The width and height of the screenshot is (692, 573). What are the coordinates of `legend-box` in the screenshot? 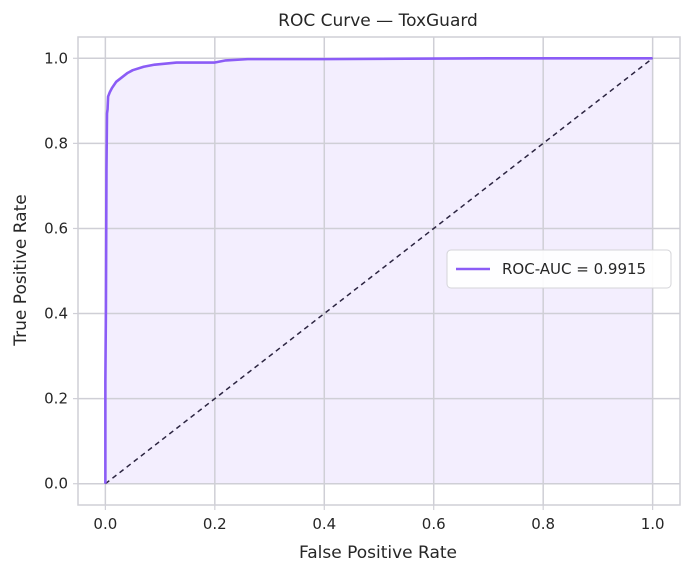 It's located at (559, 269).